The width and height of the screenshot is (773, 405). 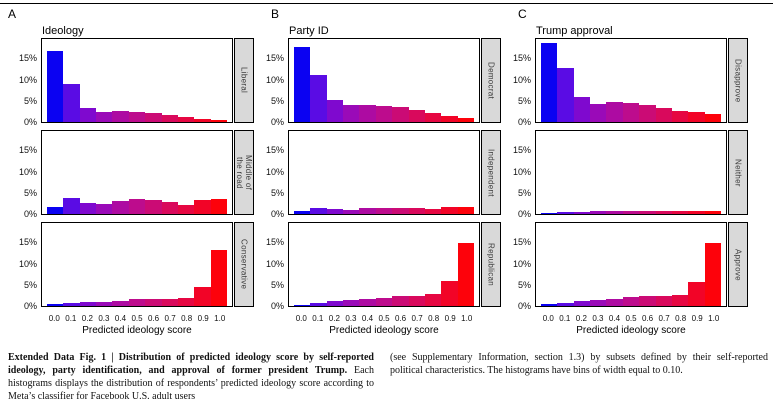 What do you see at coordinates (71, 318) in the screenshot?
I see `x-tick-label: 0.1` at bounding box center [71, 318].